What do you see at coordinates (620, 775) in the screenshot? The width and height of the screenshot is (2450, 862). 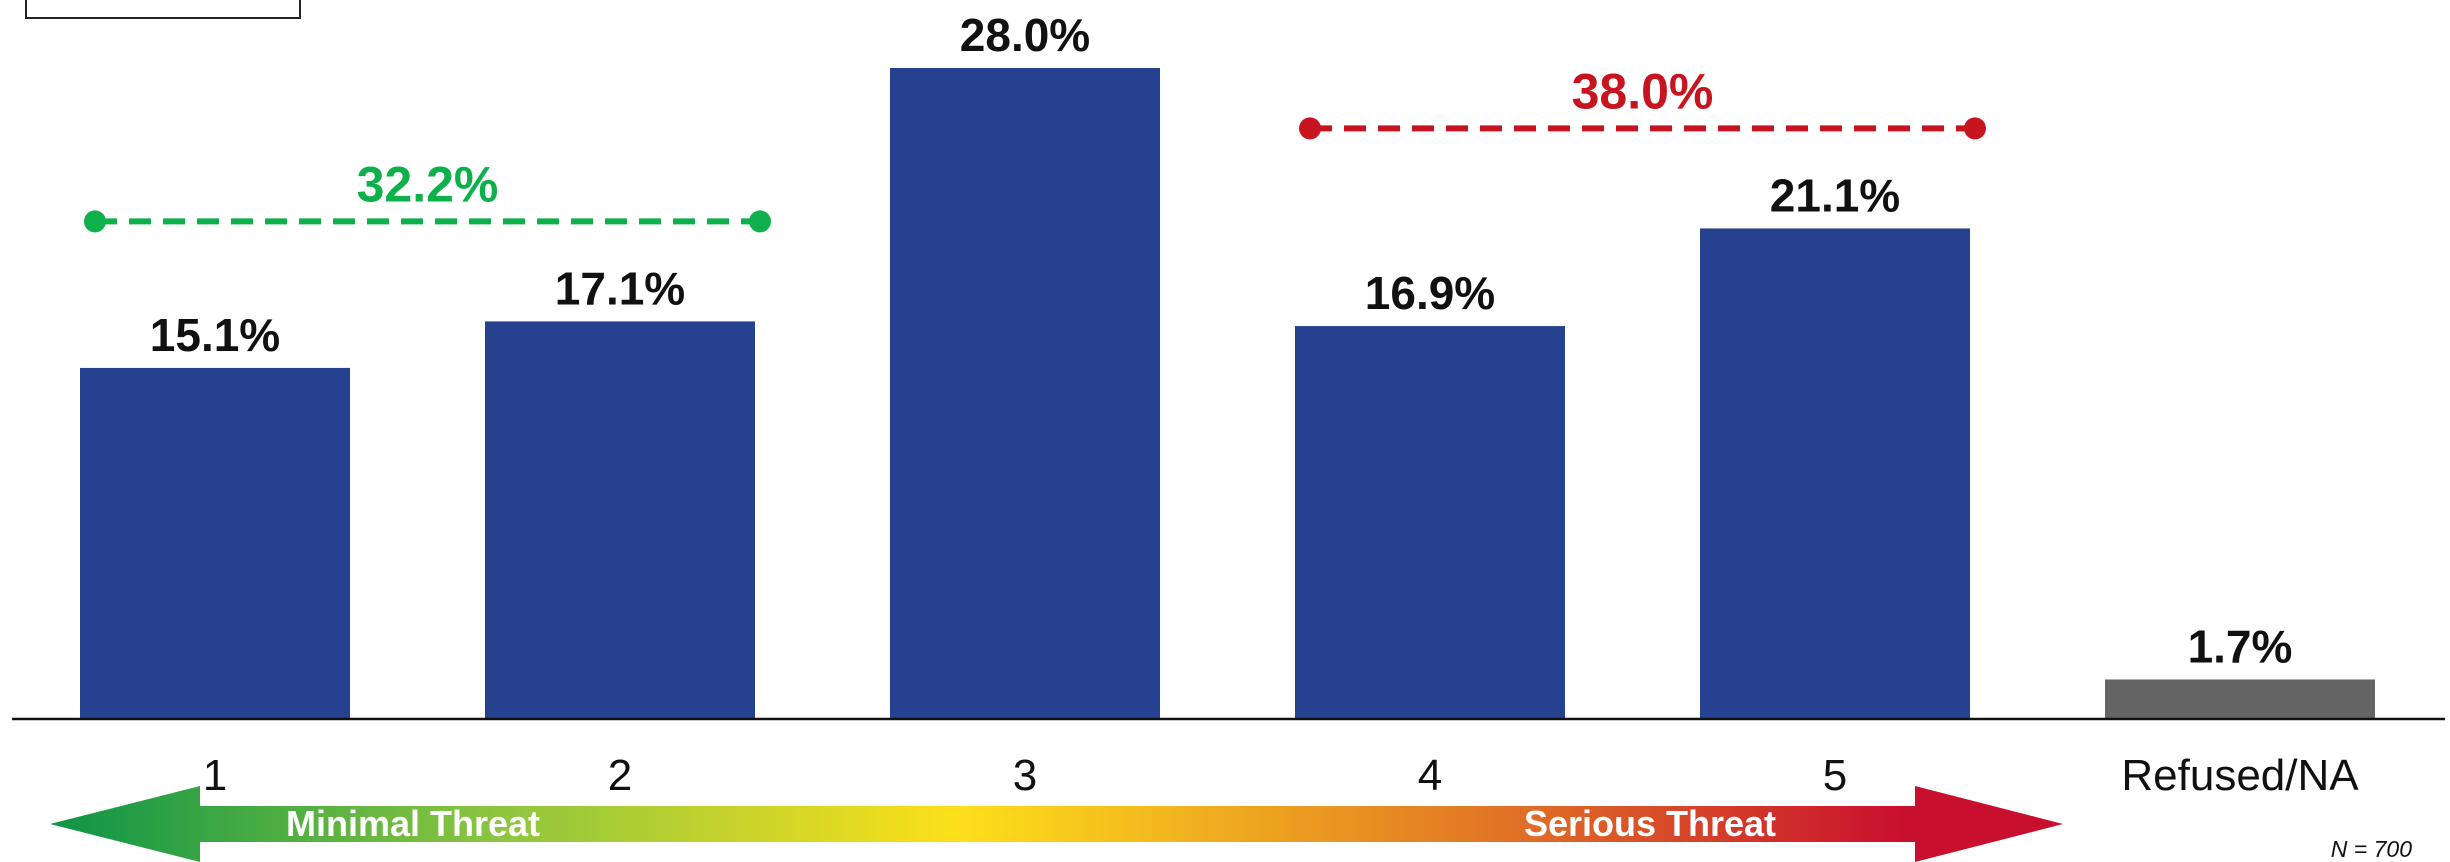 I see `category-label: 2` at bounding box center [620, 775].